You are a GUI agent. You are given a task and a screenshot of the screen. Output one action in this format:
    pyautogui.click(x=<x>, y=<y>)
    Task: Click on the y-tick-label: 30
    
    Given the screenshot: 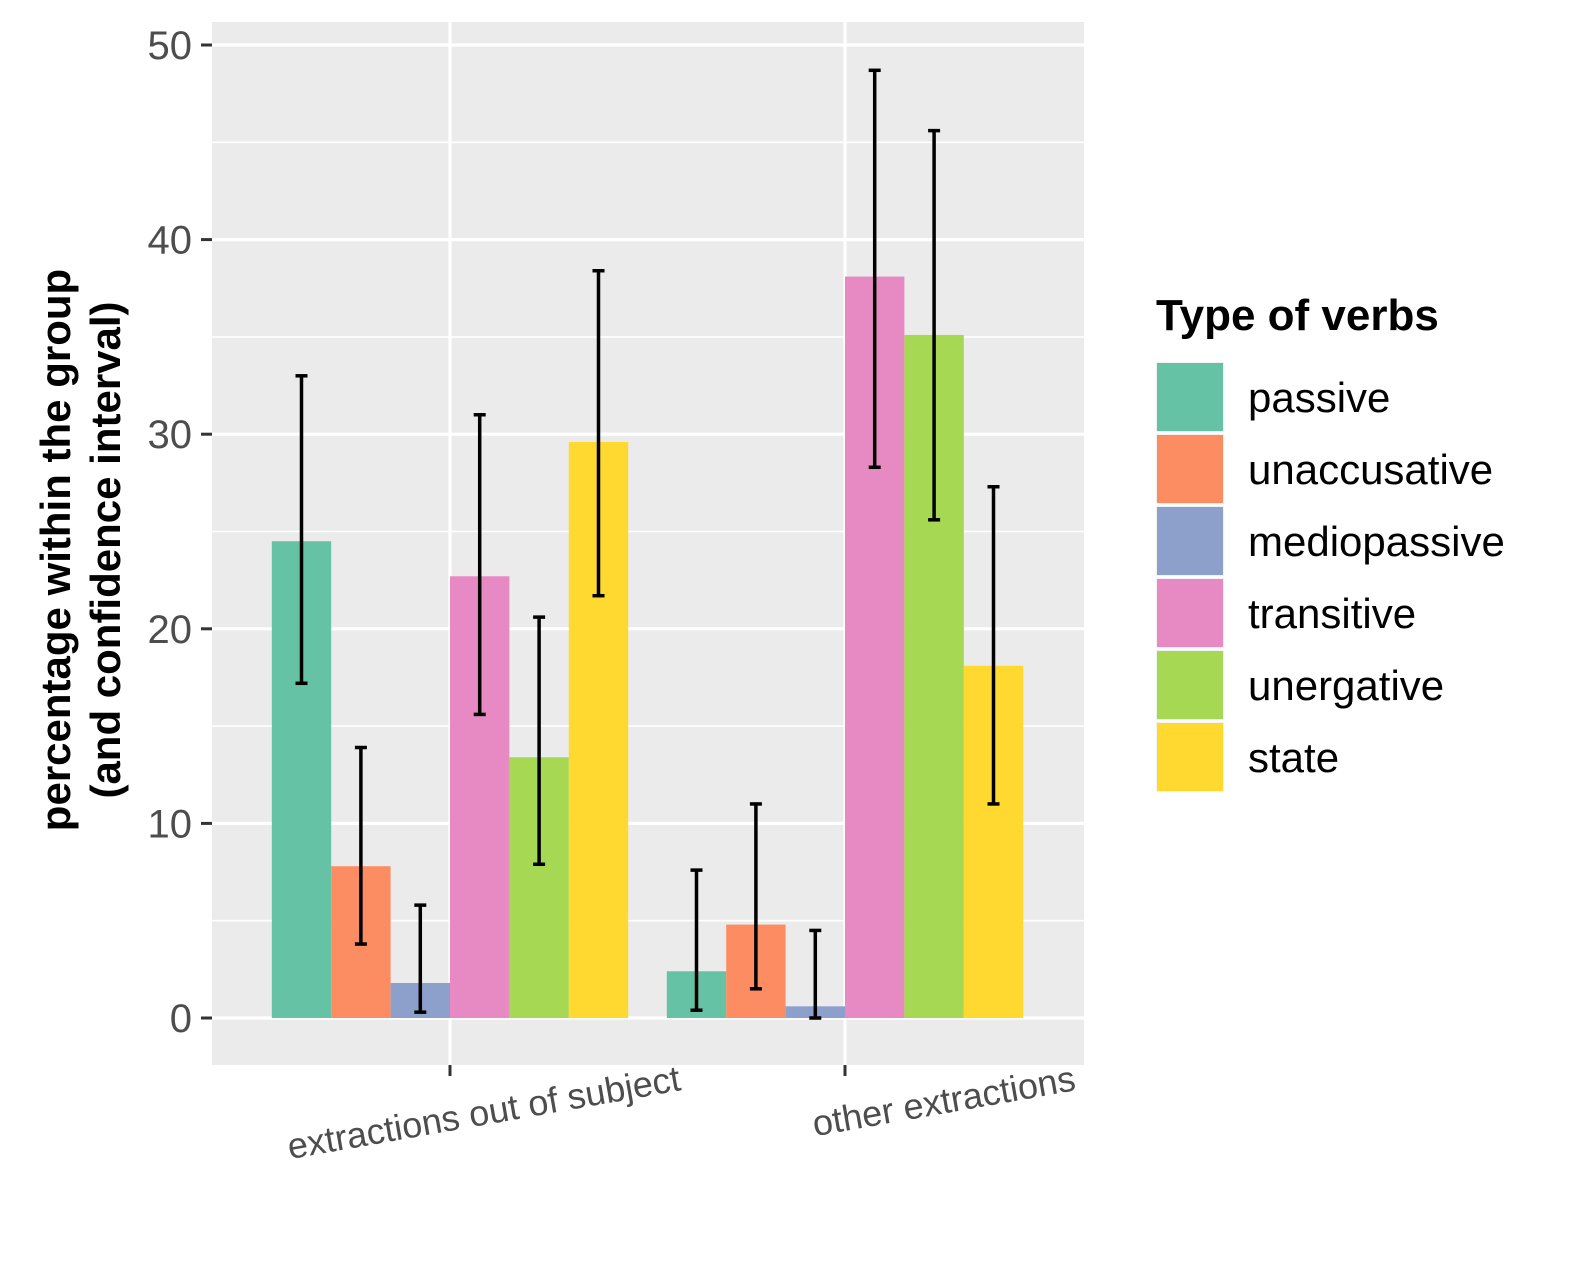 What is the action you would take?
    pyautogui.click(x=170, y=435)
    